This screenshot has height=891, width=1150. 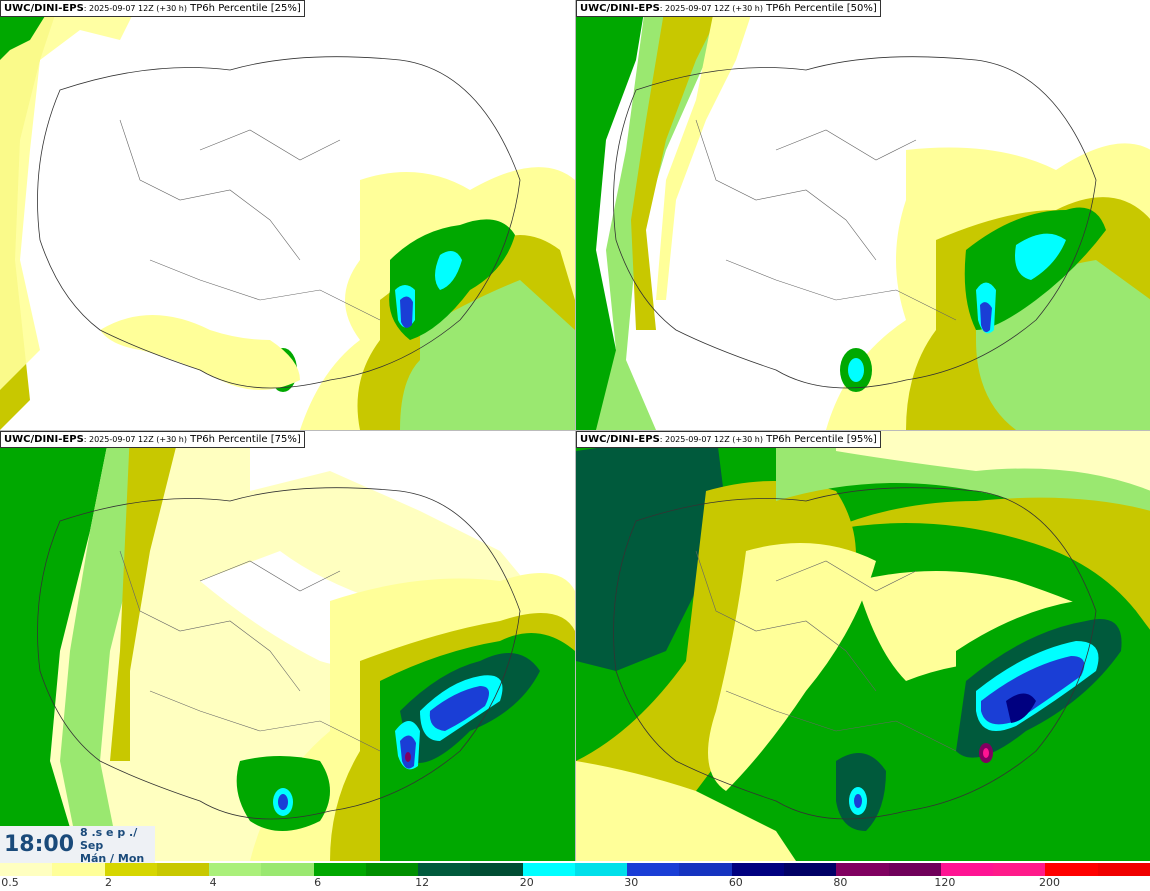 What do you see at coordinates (10, 882) in the screenshot?
I see `colorbar-tick-label: 0.5` at bounding box center [10, 882].